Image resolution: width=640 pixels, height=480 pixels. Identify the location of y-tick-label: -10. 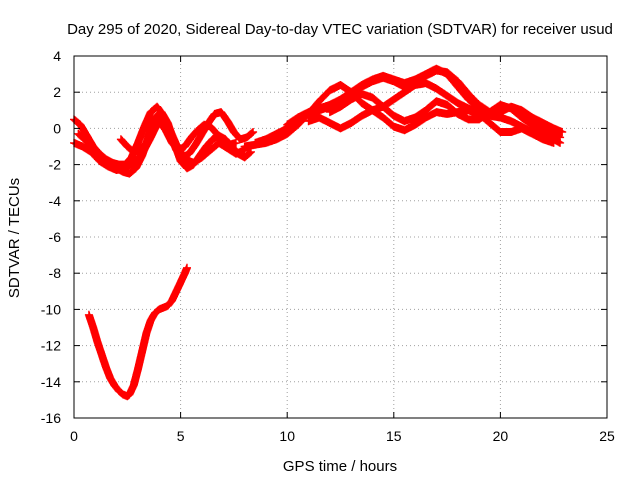
(51, 309).